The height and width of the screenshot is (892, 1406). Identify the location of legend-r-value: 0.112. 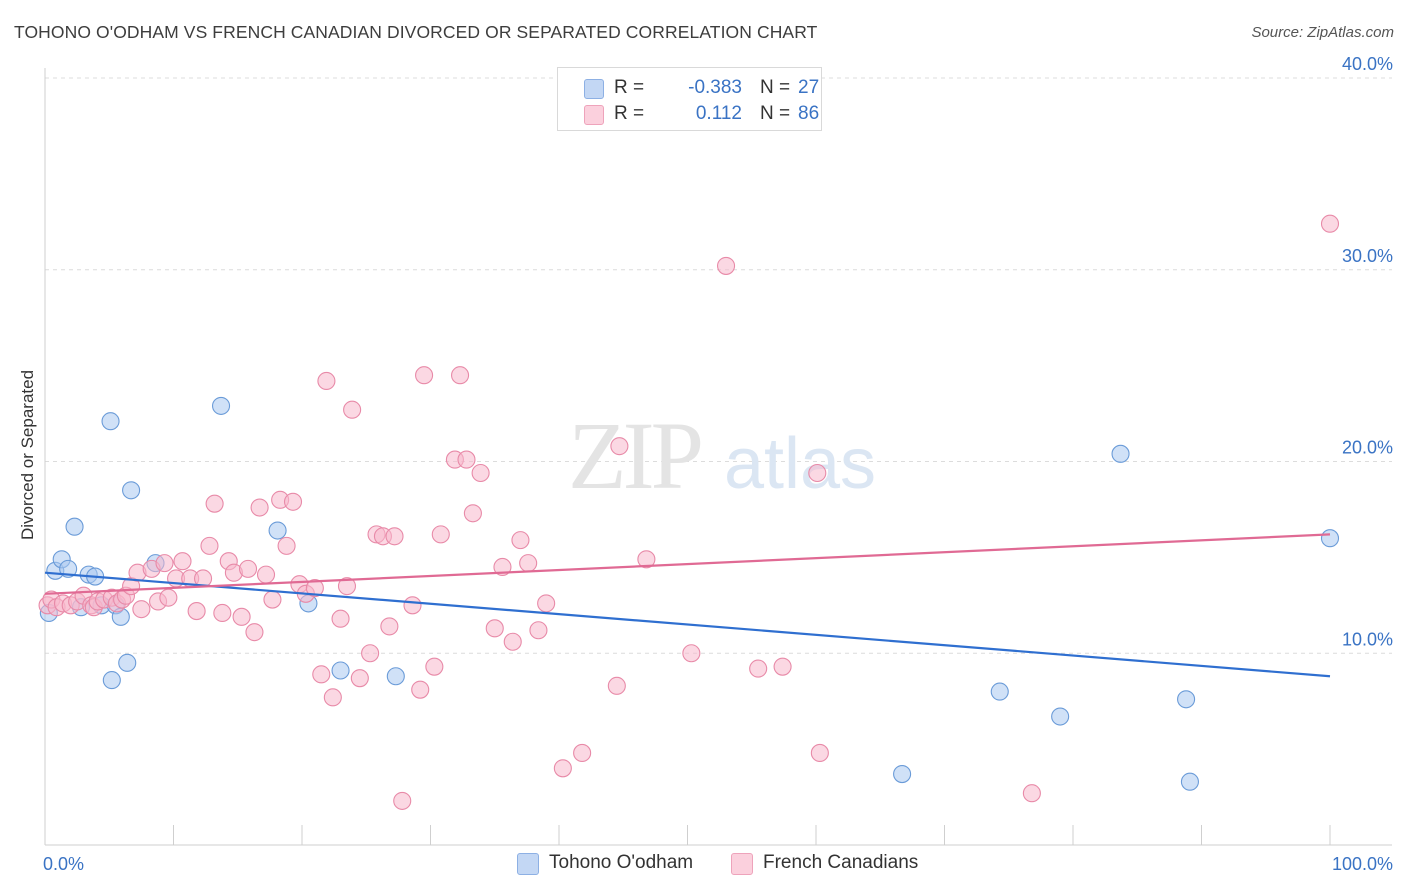
(718, 113).